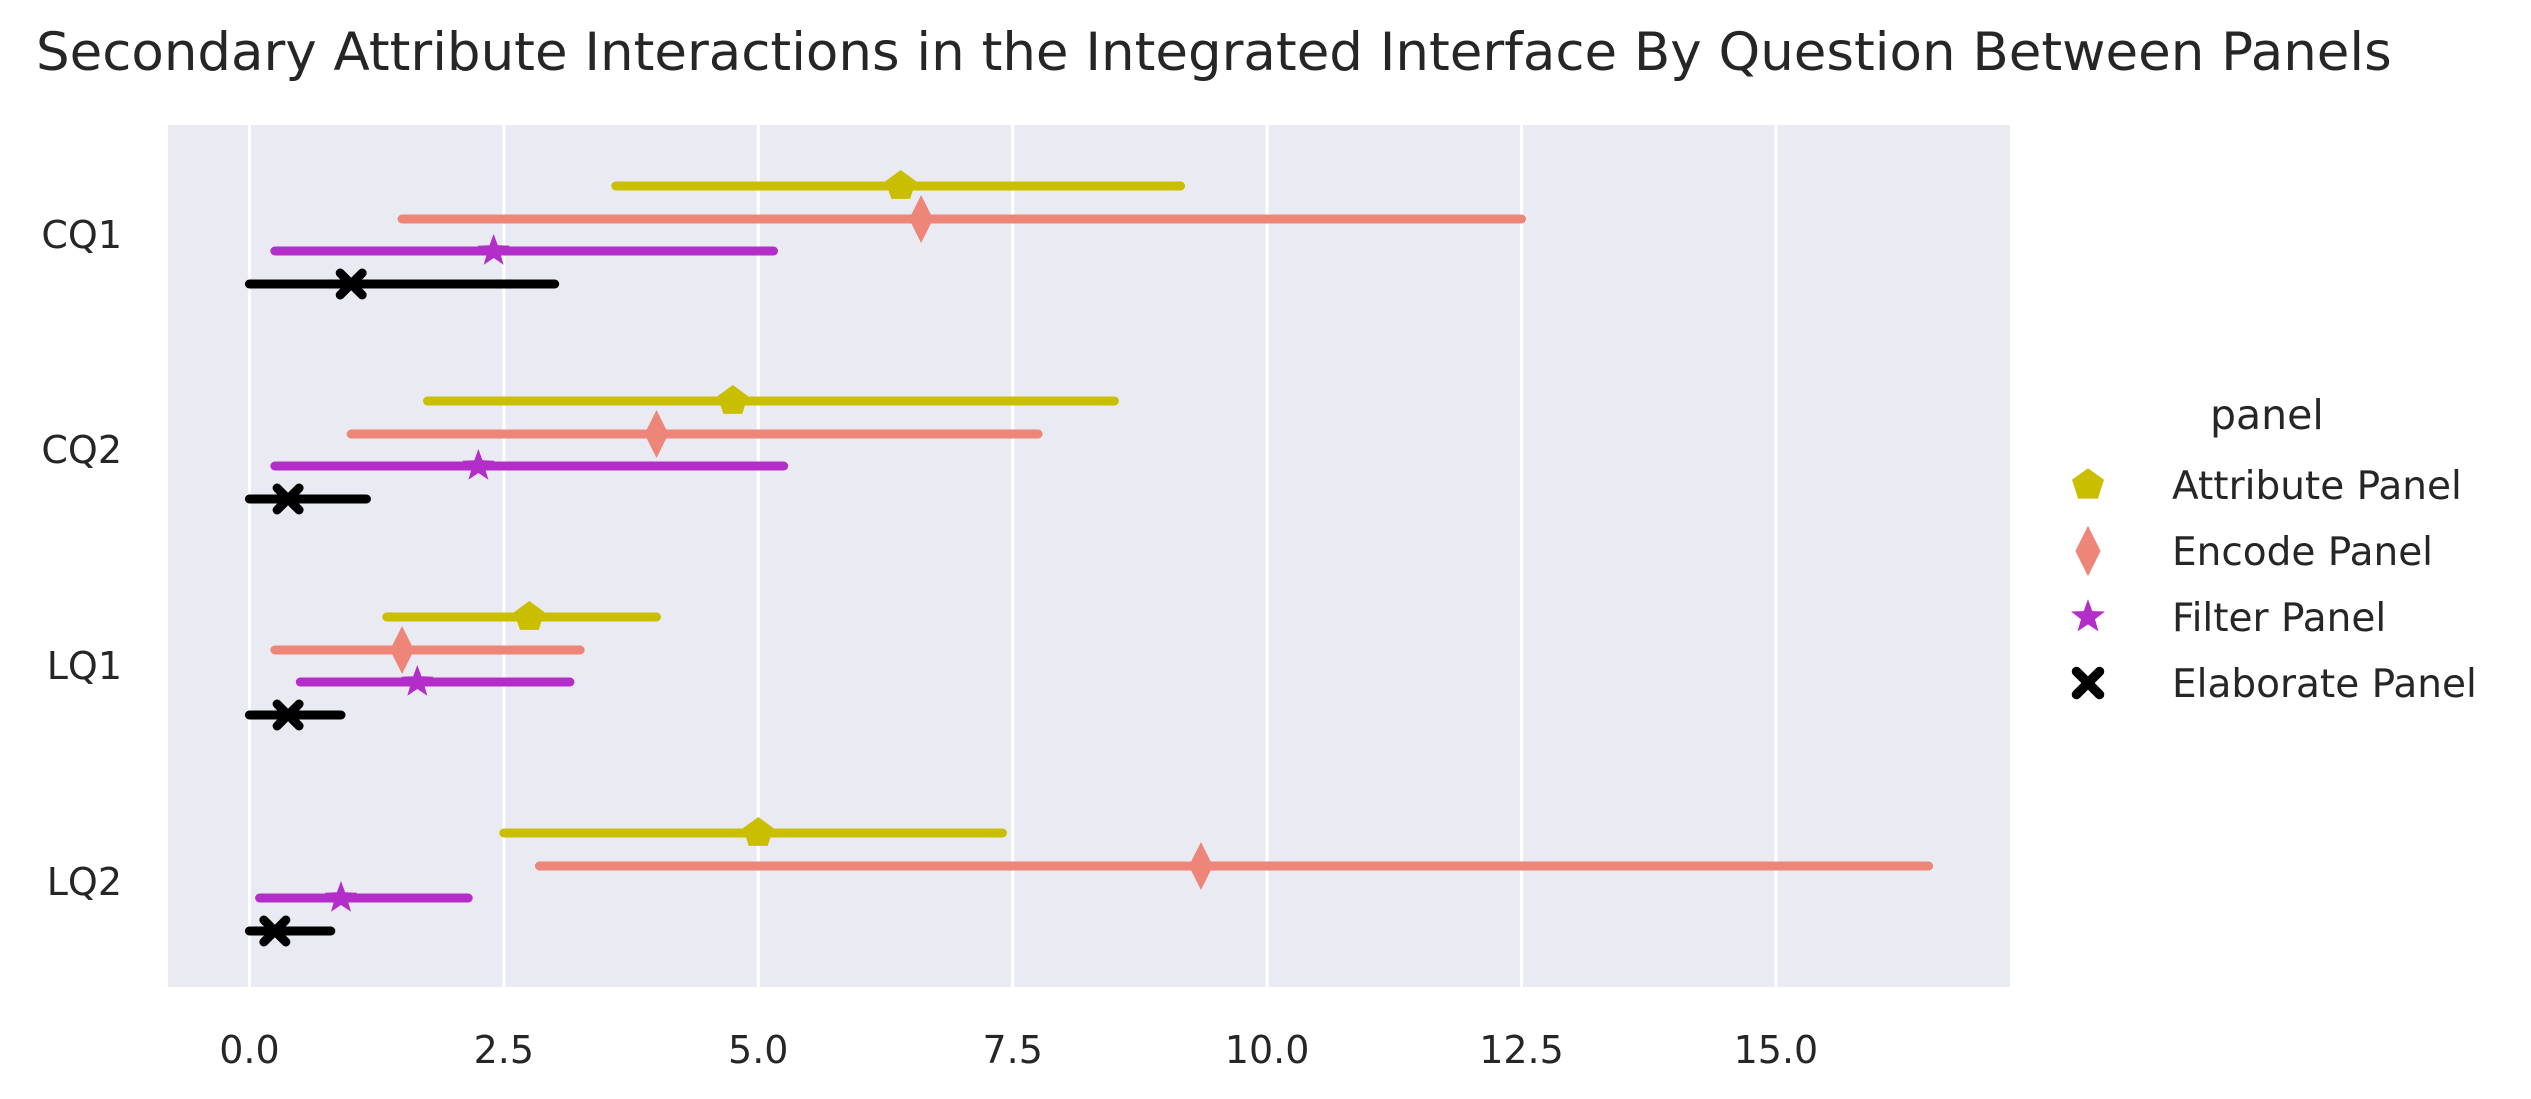 The width and height of the screenshot is (2531, 1099). Describe the element at coordinates (81, 450) in the screenshot. I see `y-tick-label: CQ2` at that location.